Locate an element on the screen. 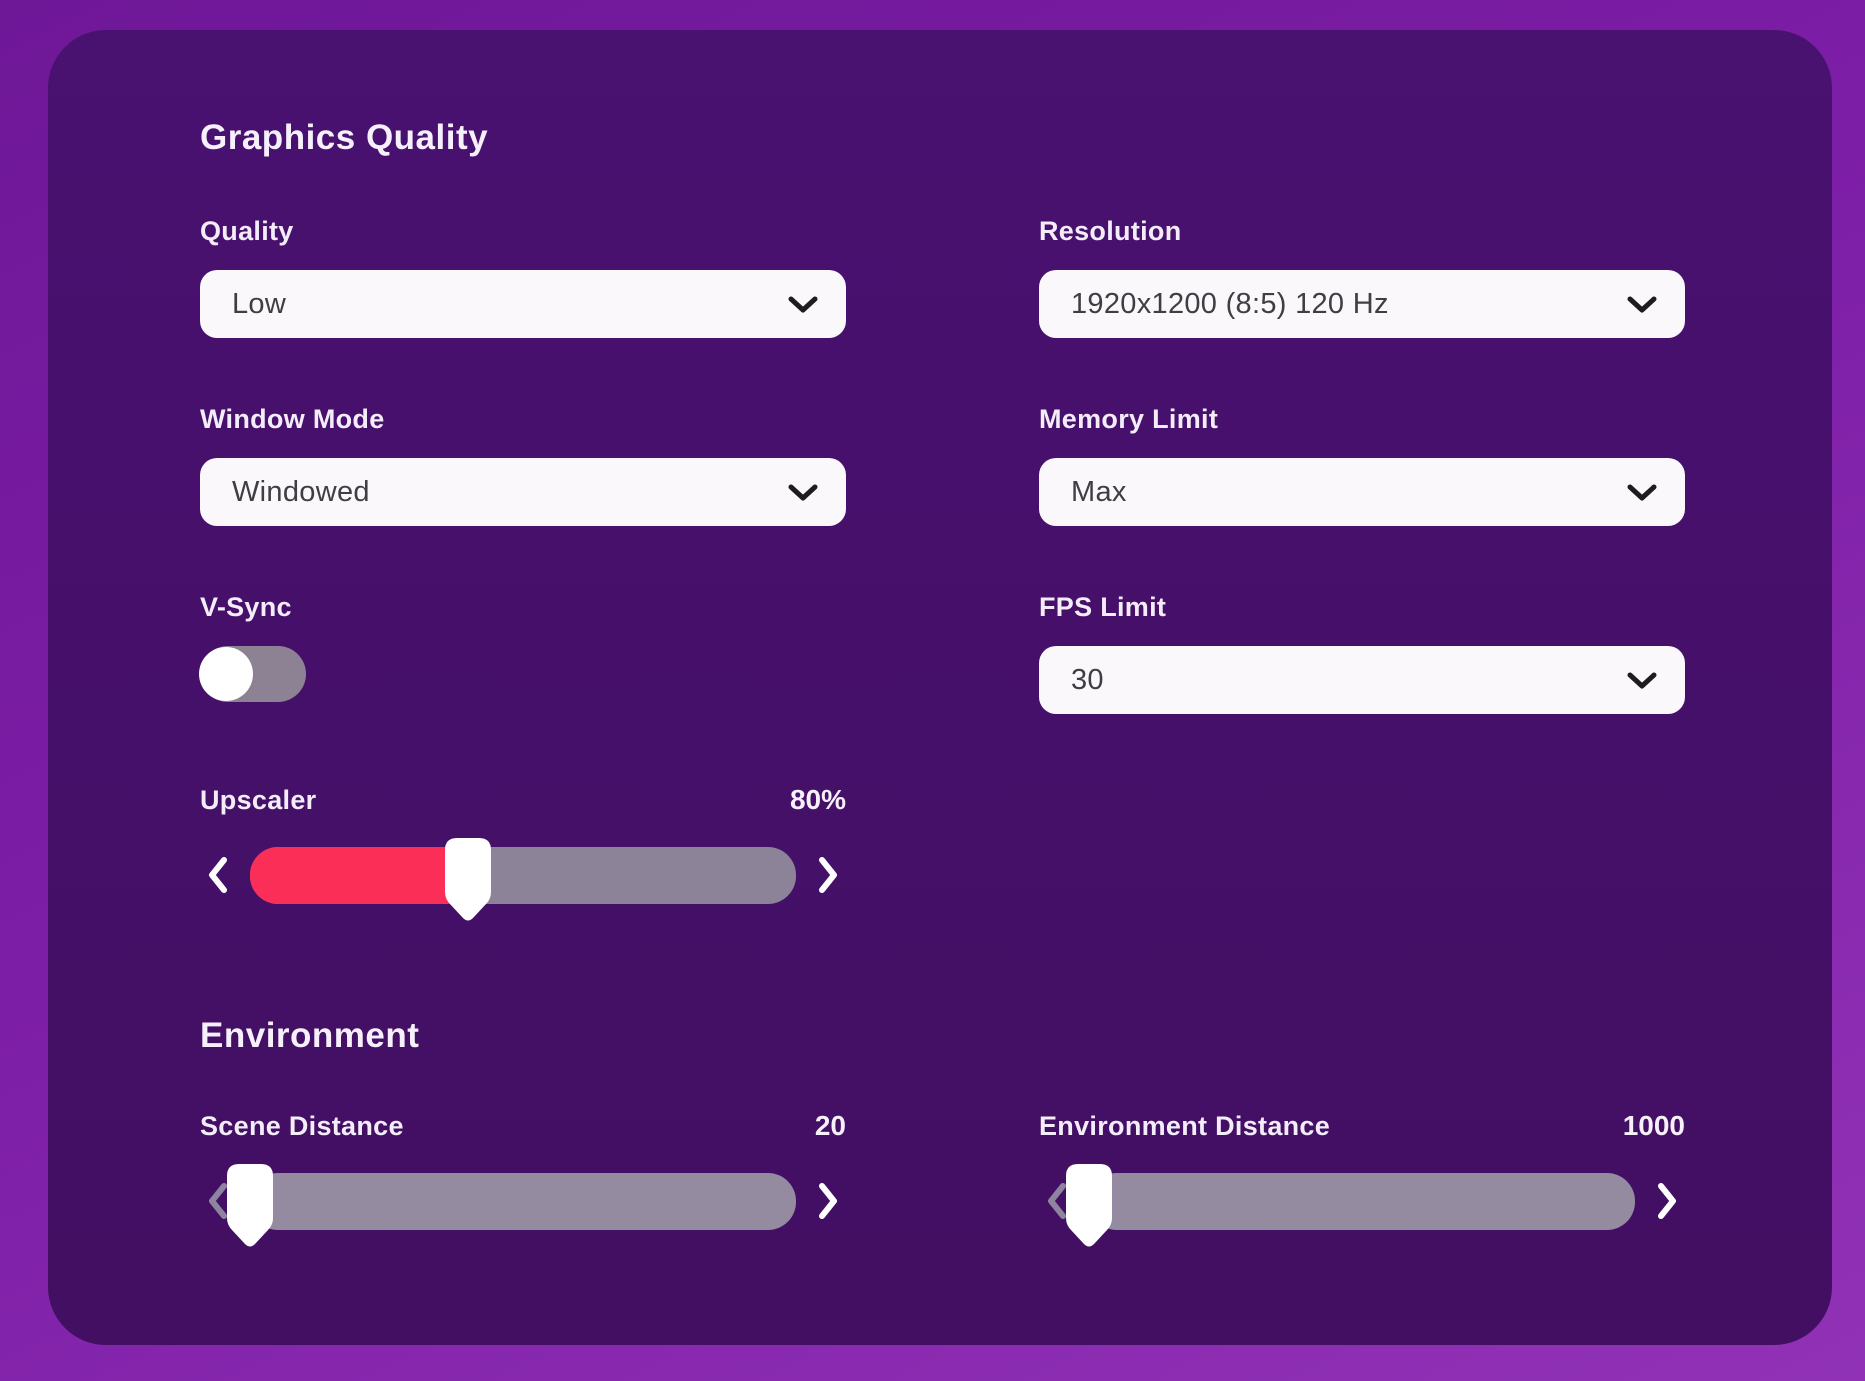 The image size is (1865, 1381). fps-limit-select: 30 is located at coordinates (1362, 680).